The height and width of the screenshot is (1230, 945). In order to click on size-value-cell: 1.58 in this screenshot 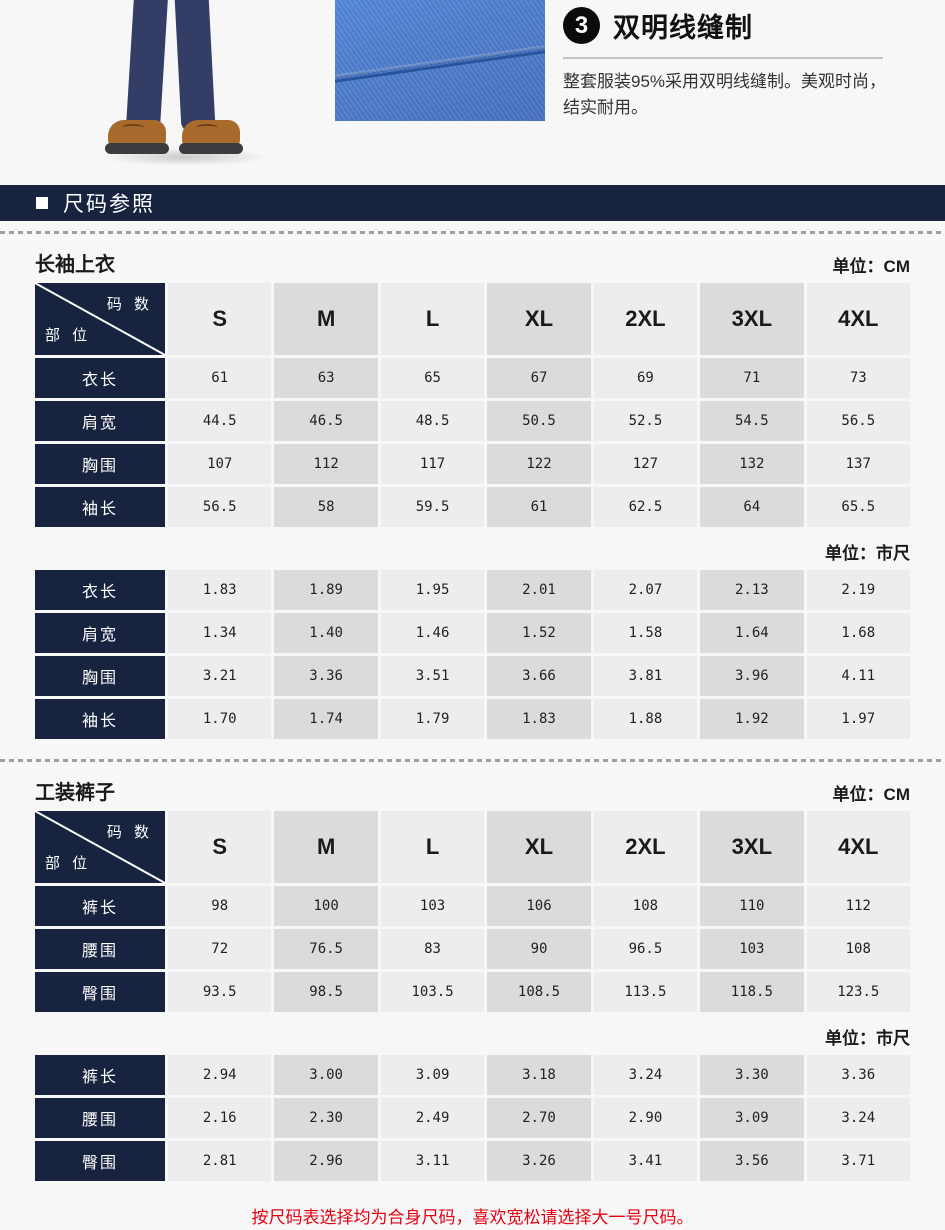, I will do `click(645, 633)`.